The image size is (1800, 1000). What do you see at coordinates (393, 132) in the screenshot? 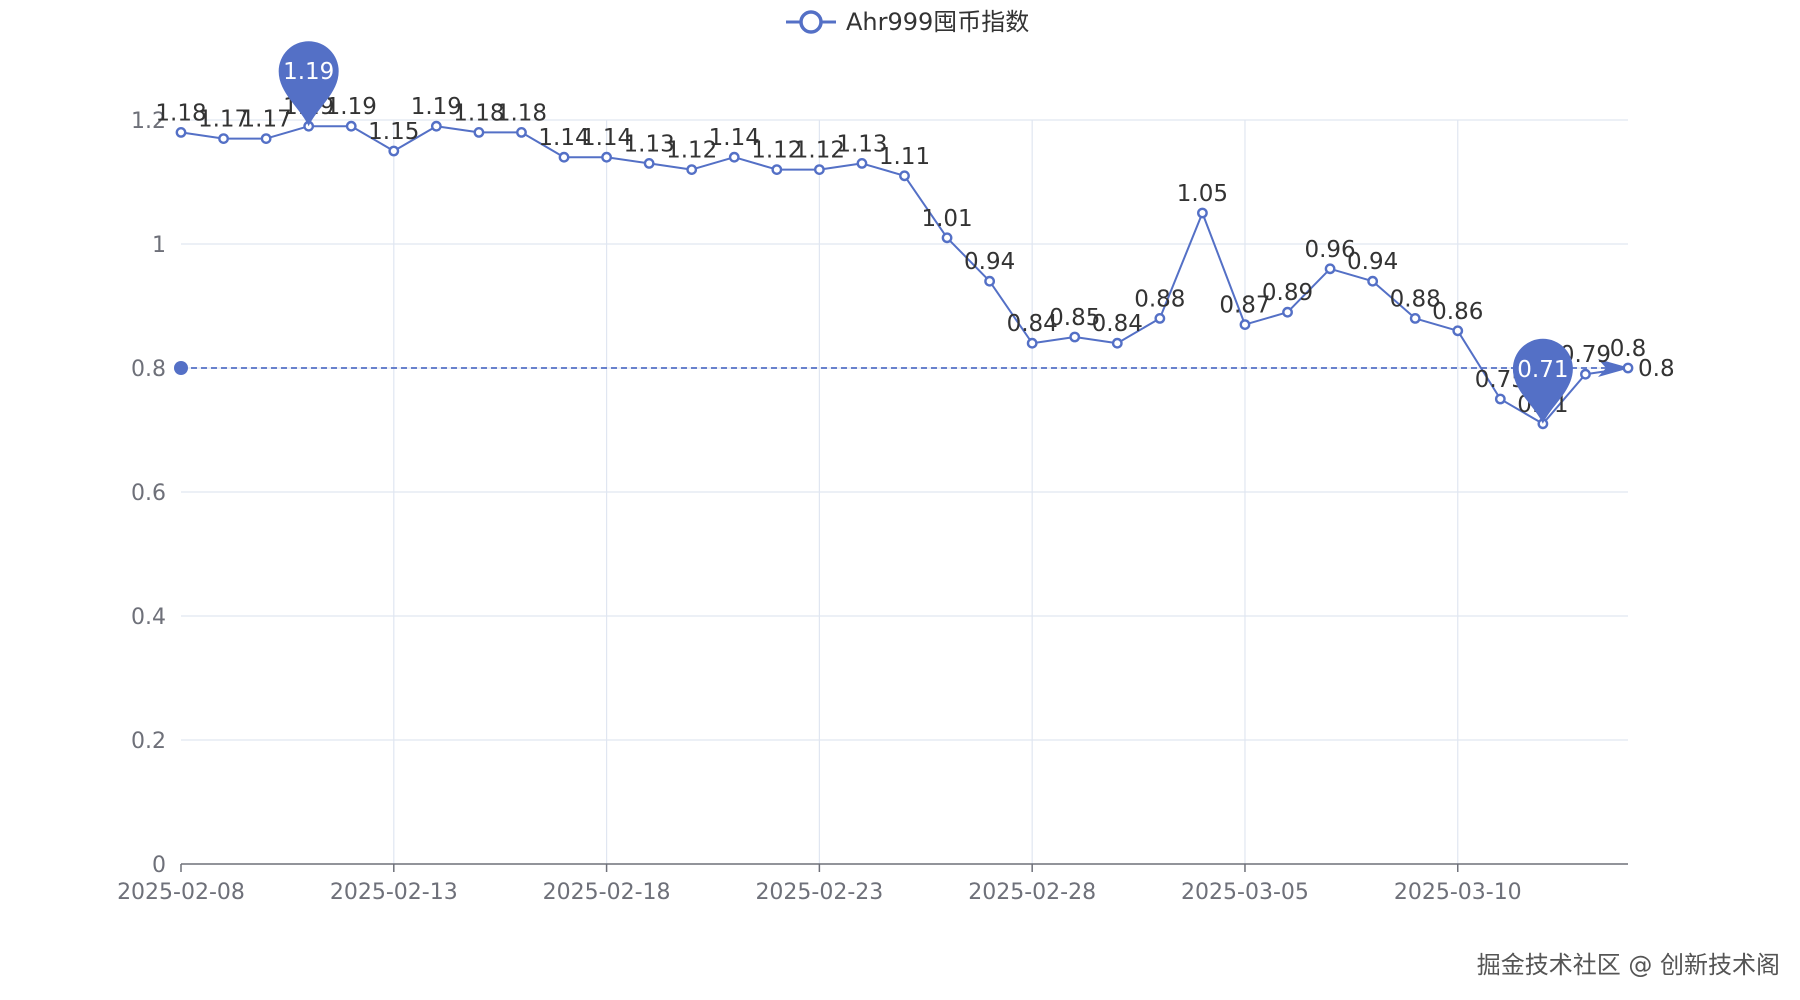
I see `data-label: 1.15` at bounding box center [393, 132].